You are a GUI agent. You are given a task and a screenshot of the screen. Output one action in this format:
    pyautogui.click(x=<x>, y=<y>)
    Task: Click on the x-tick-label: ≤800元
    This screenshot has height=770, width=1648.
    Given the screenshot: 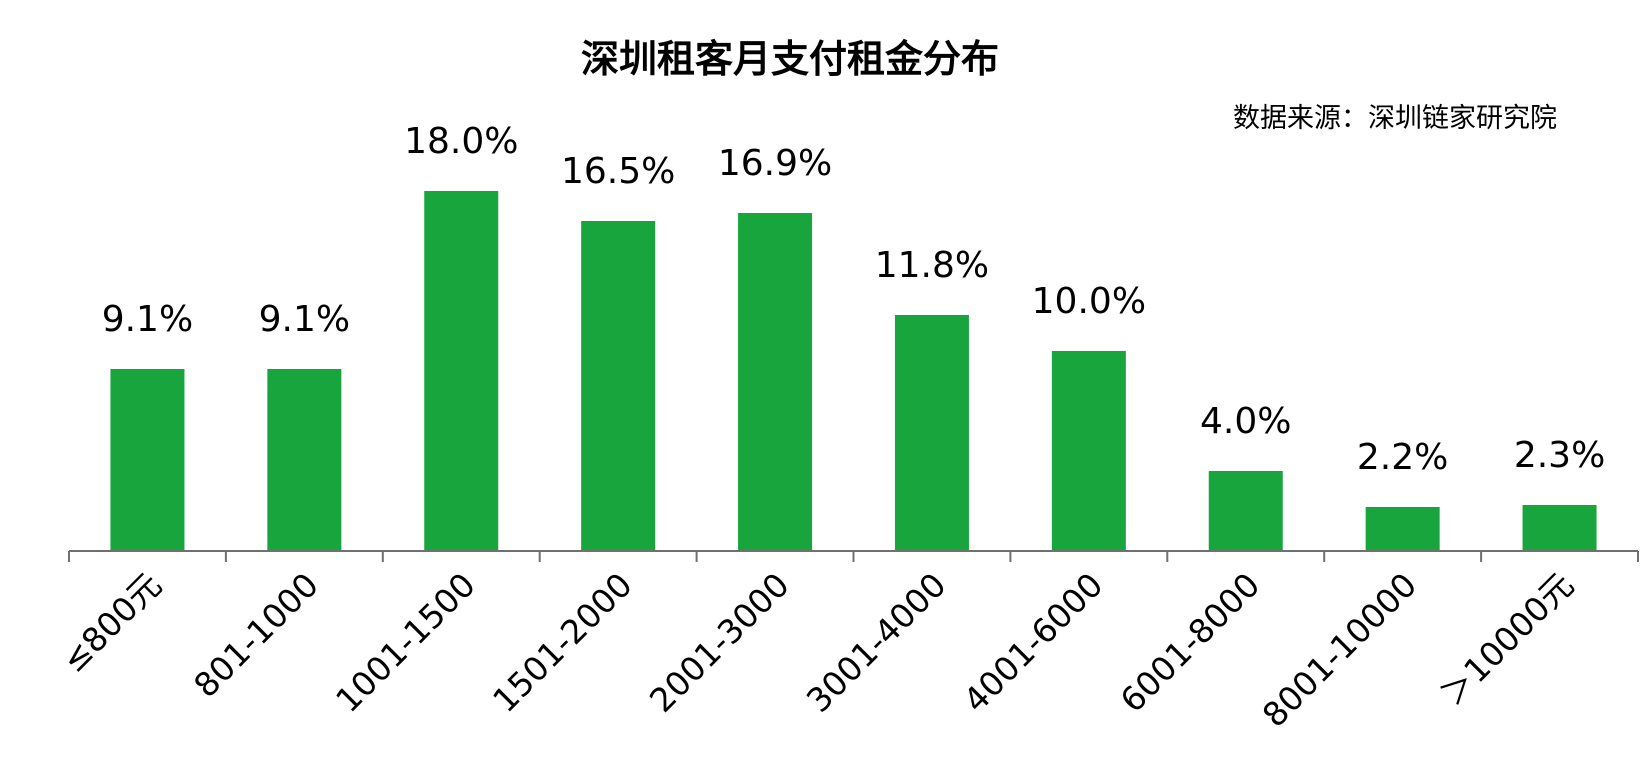 What is the action you would take?
    pyautogui.click(x=111, y=622)
    